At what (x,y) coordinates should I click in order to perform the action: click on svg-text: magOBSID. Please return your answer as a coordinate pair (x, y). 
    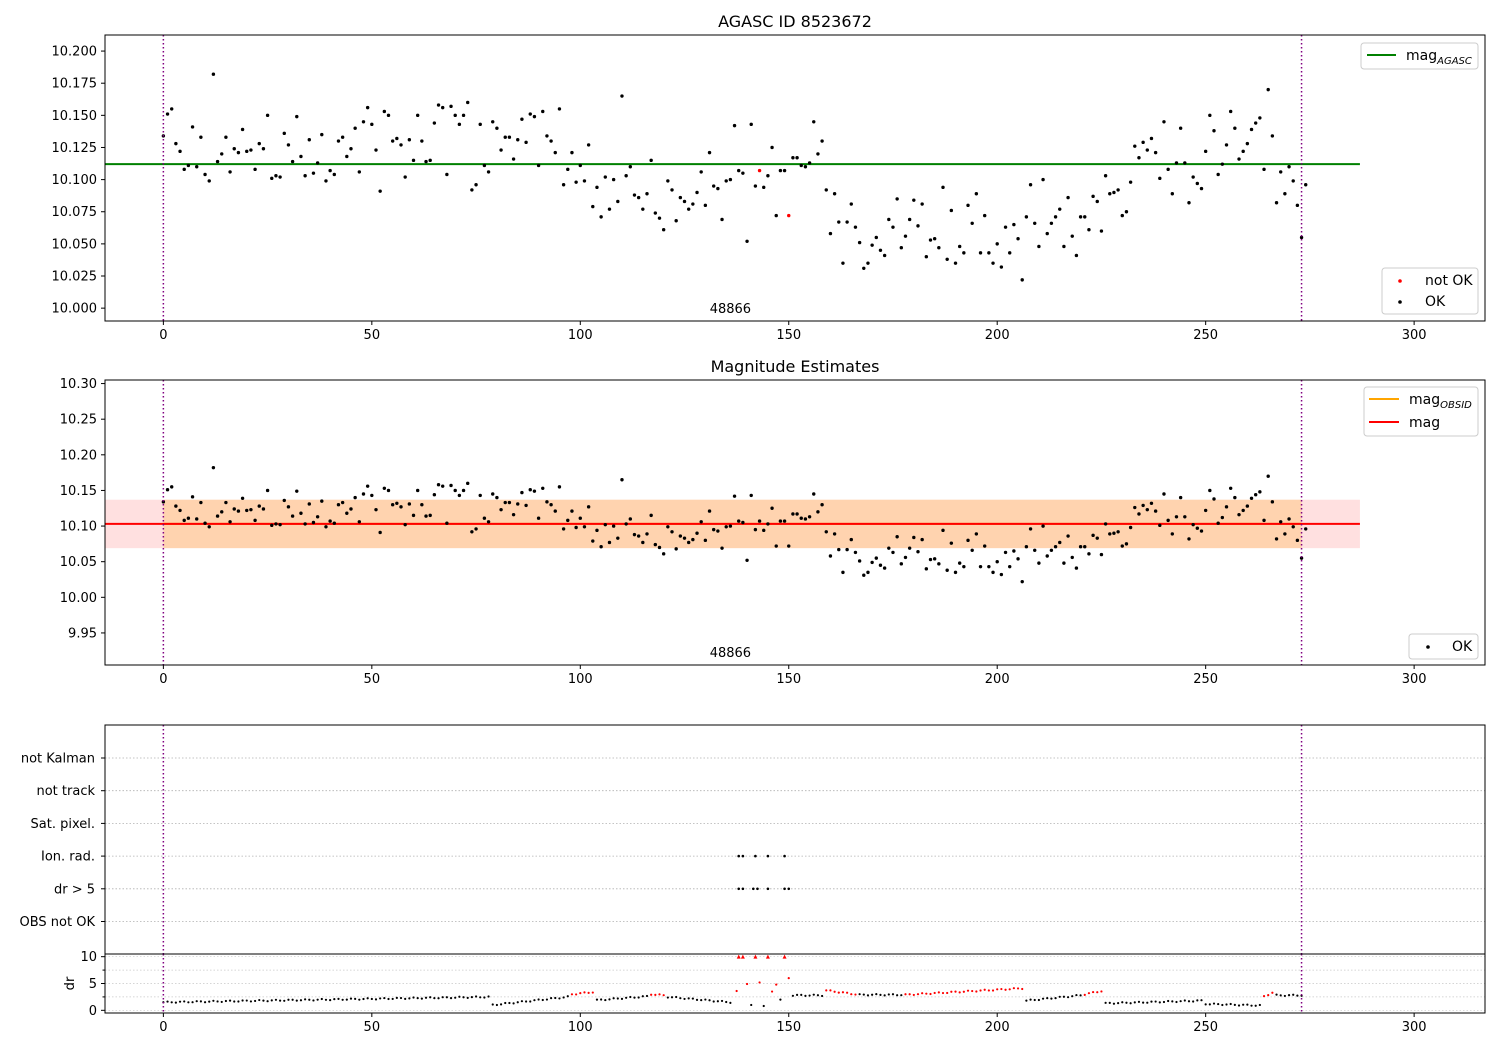
    Looking at the image, I should click on (1440, 401).